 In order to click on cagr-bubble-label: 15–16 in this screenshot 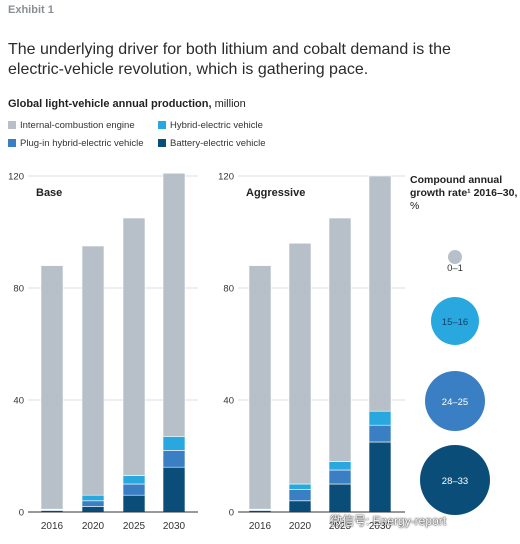, I will do `click(455, 322)`.